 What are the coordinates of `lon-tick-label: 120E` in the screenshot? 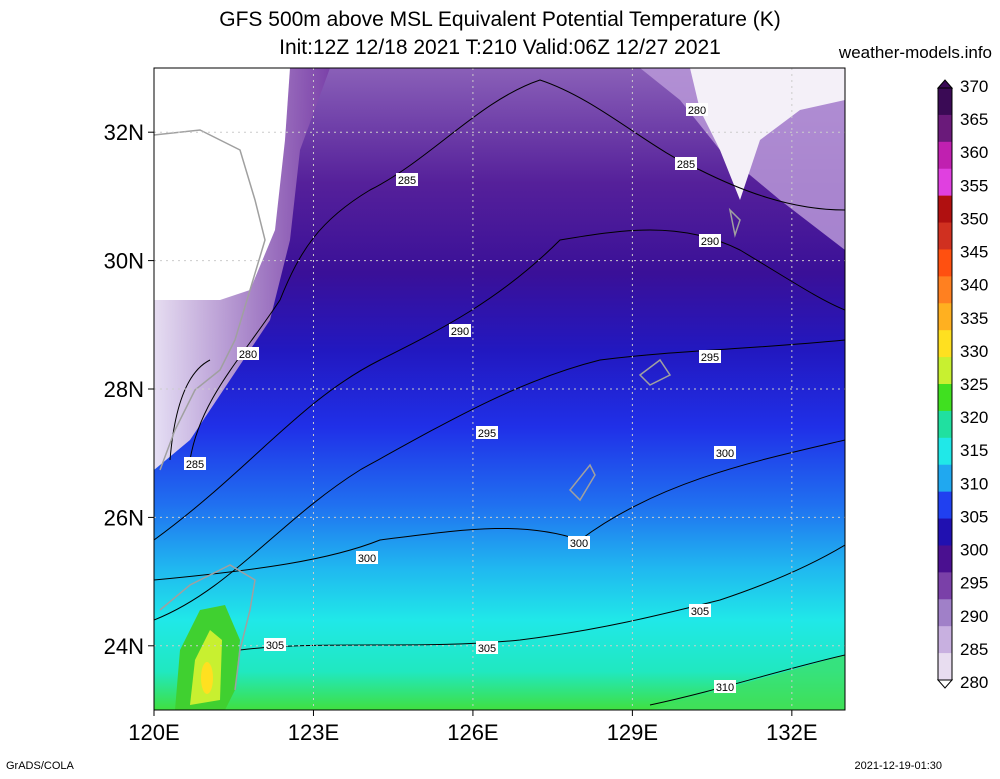 It's located at (153, 732).